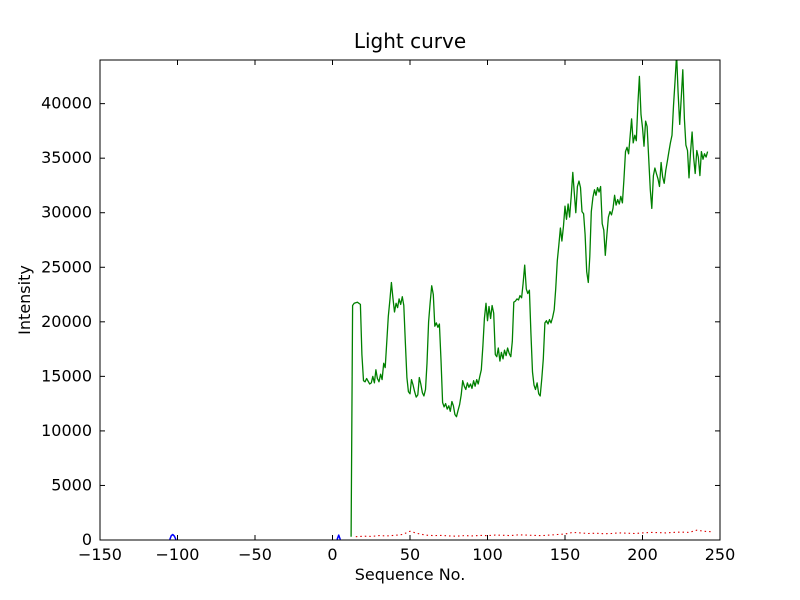  Describe the element at coordinates (66, 321) in the screenshot. I see `y-tick-label: 20000` at that location.